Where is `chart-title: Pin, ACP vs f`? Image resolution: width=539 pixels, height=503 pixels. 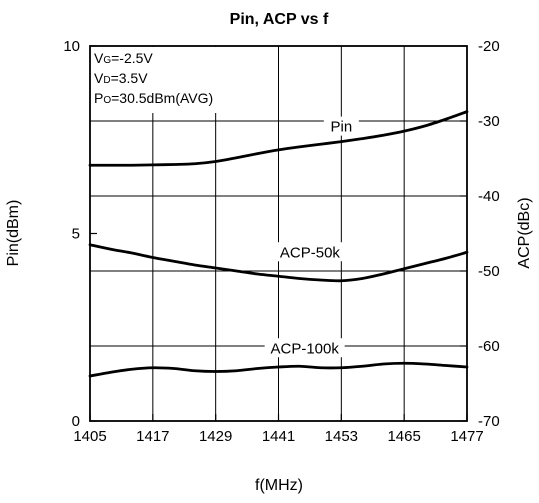
chart-title: Pin, ACP vs f is located at coordinates (279, 19).